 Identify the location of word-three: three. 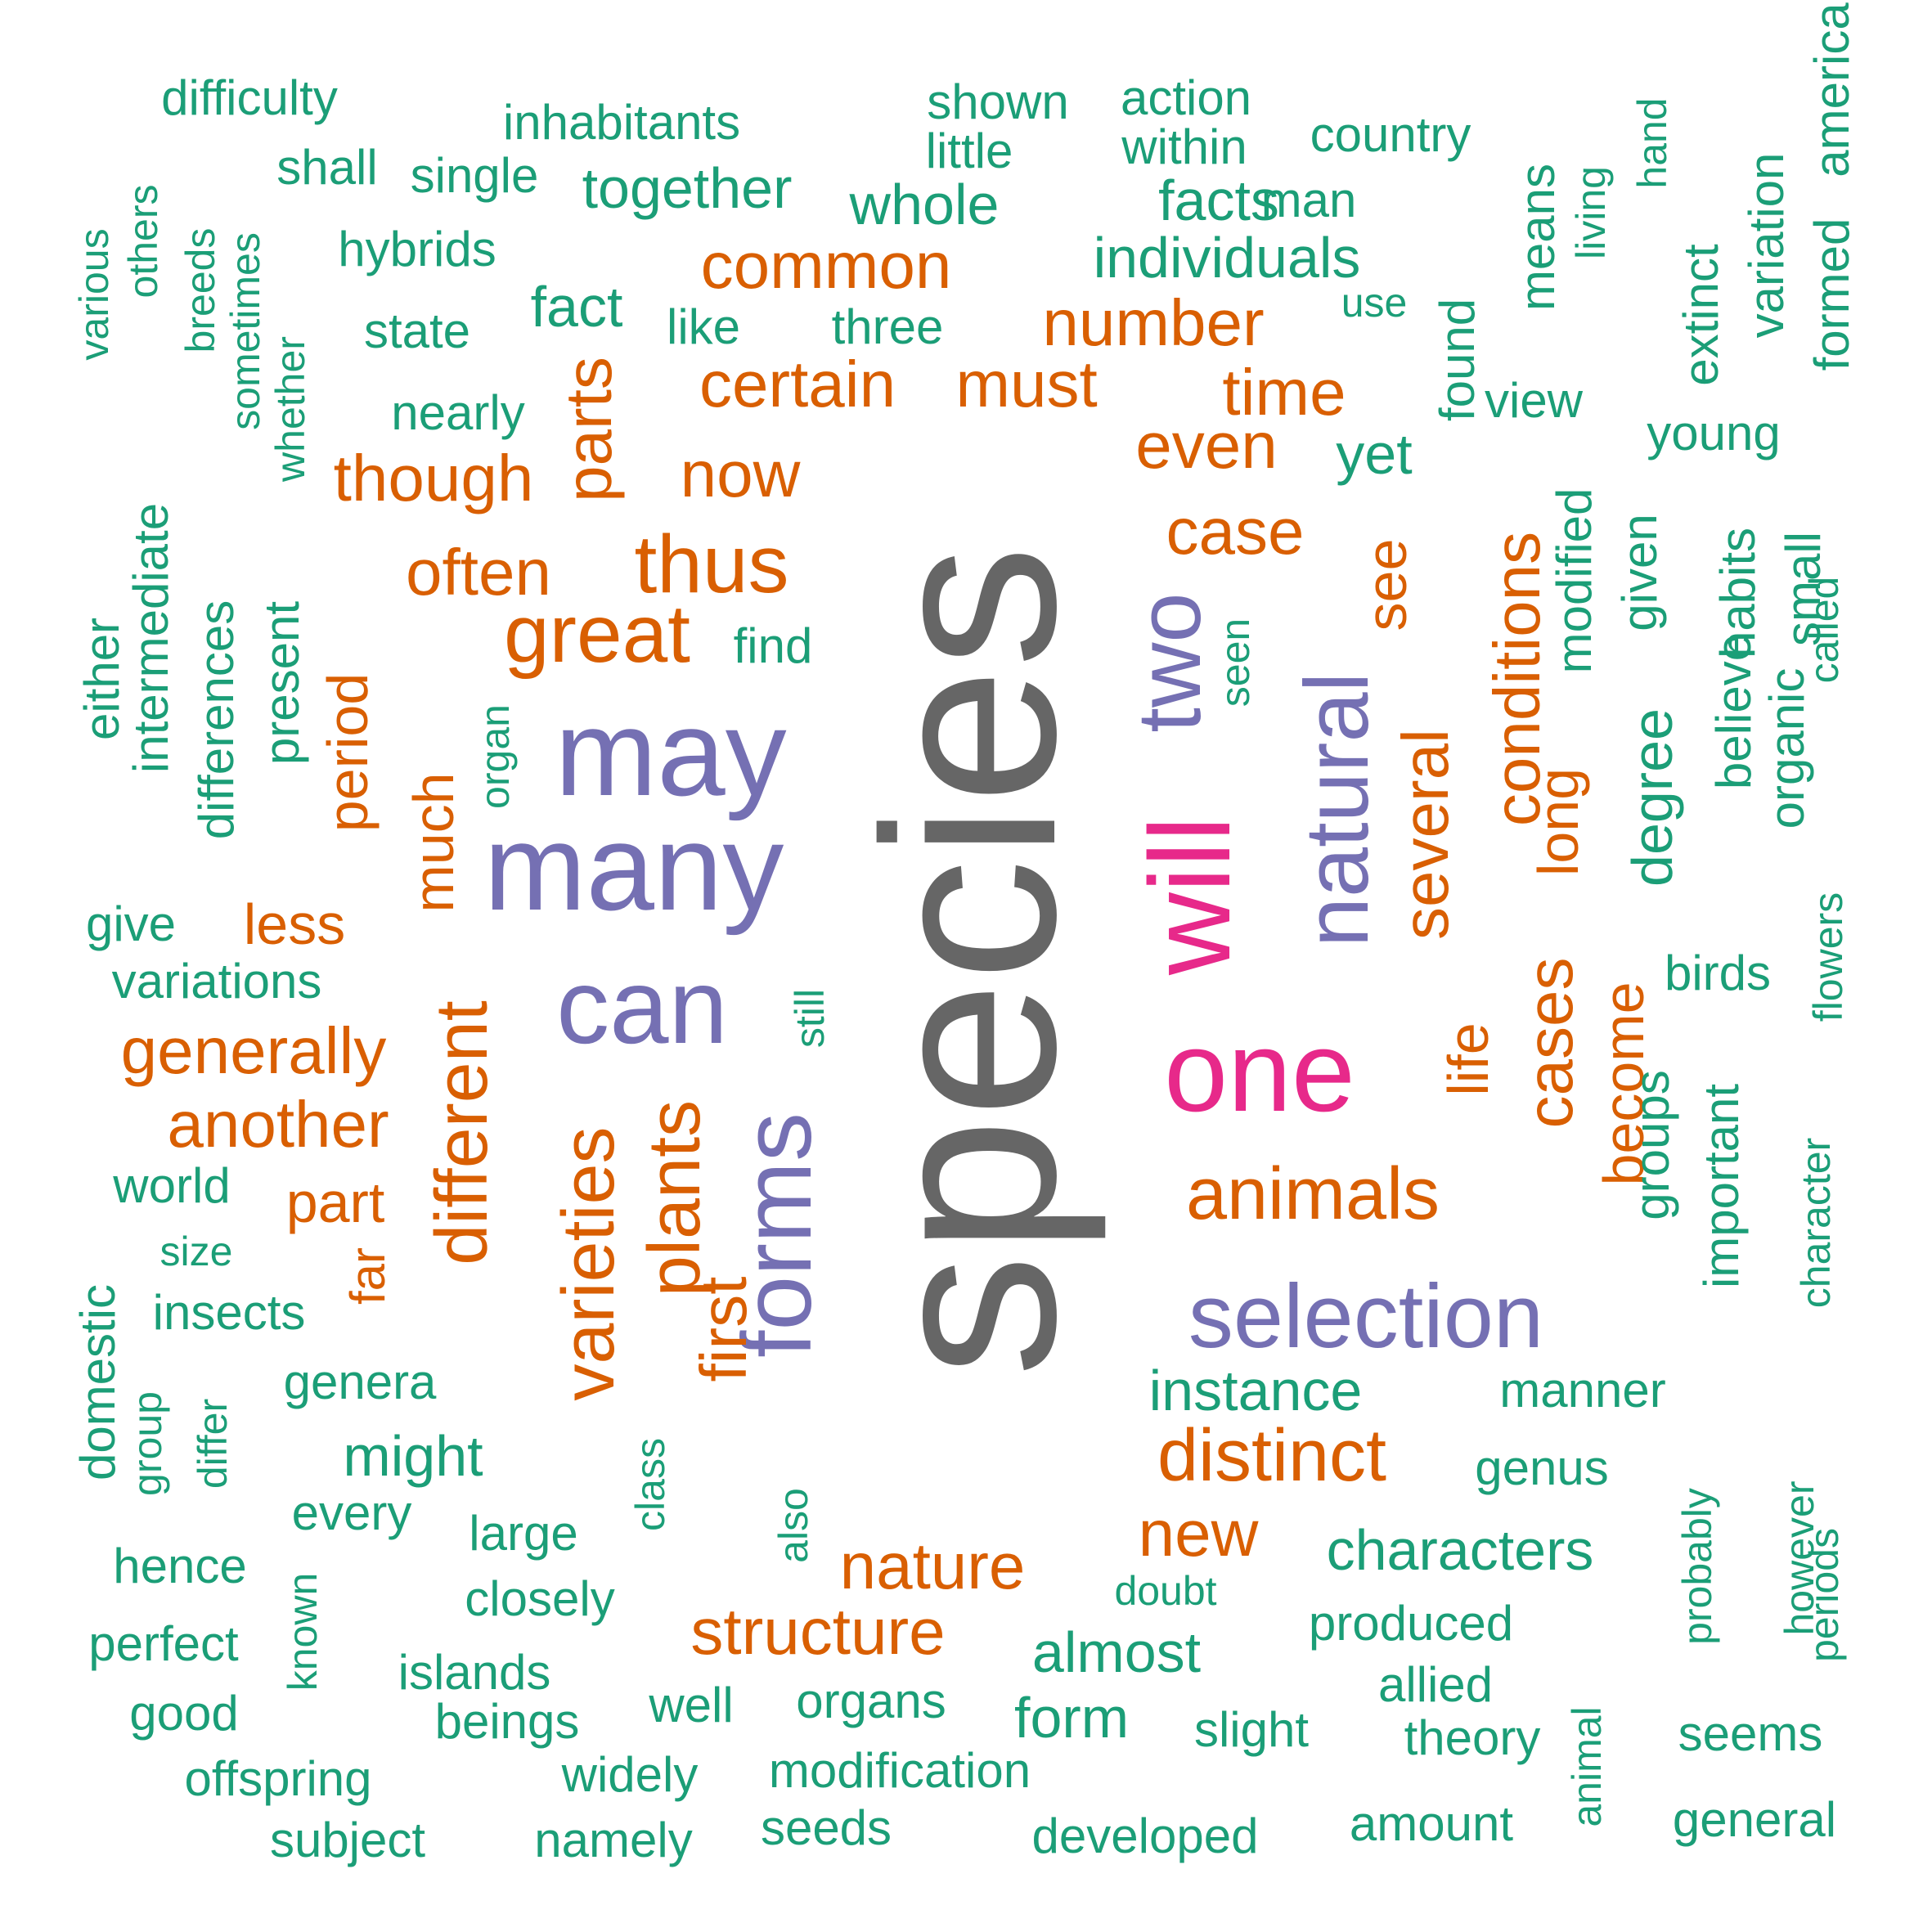
(887, 326).